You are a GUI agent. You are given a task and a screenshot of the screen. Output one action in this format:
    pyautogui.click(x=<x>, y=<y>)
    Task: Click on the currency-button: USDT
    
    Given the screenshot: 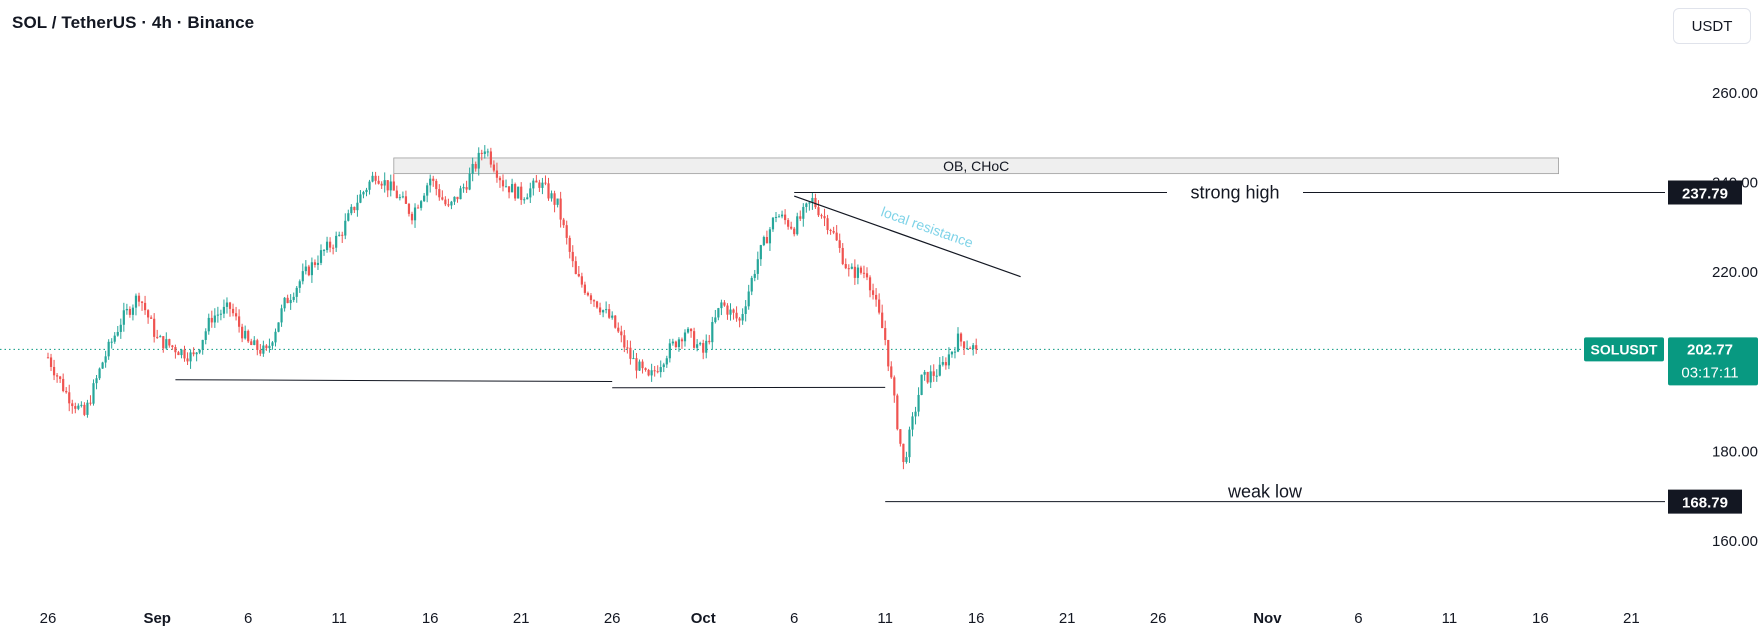 What is the action you would take?
    pyautogui.click(x=1712, y=26)
    